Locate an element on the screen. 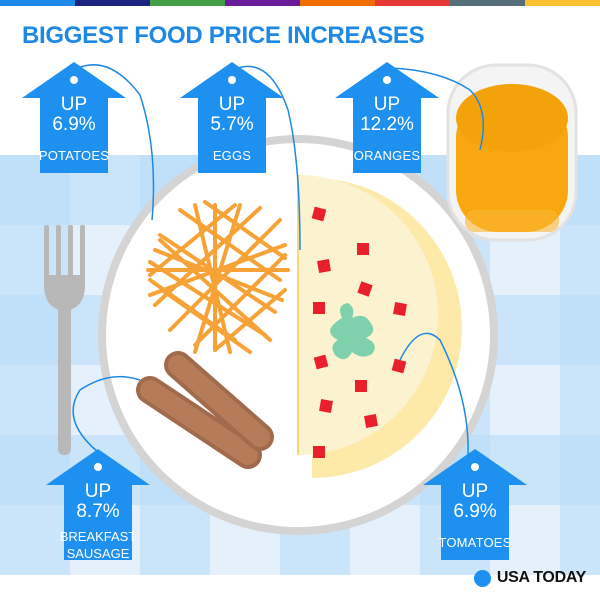 This screenshot has width=600, height=600. tag-potatoes: UP 6.9% POTATOES is located at coordinates (74, 118).